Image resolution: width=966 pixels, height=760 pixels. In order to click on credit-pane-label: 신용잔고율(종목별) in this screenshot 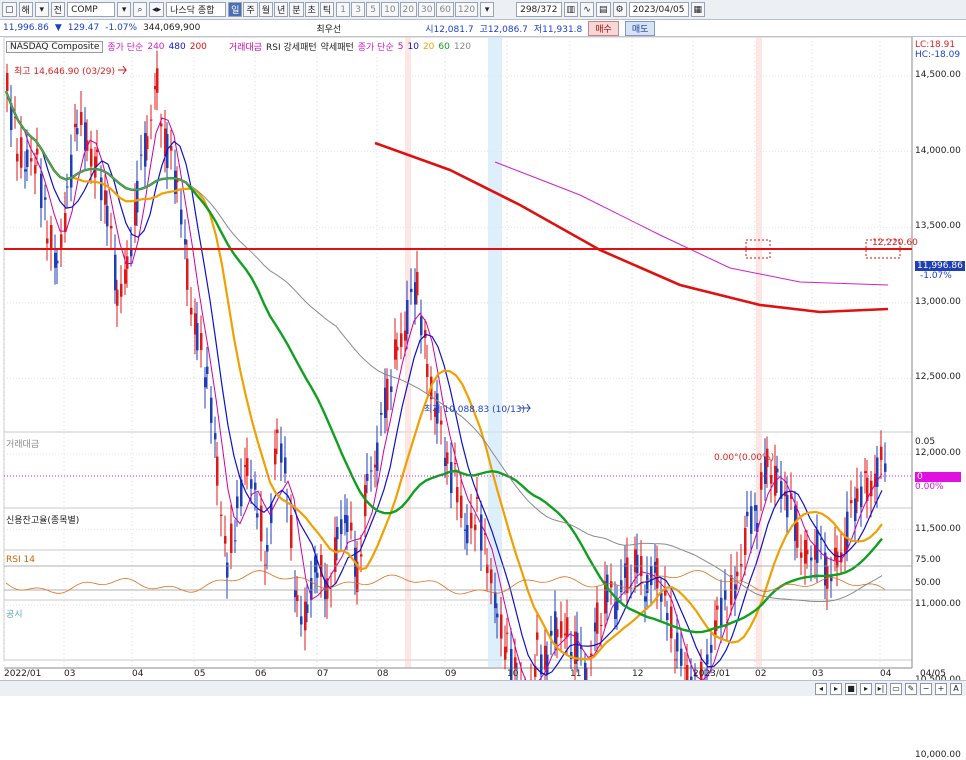, I will do `click(43, 521)`.